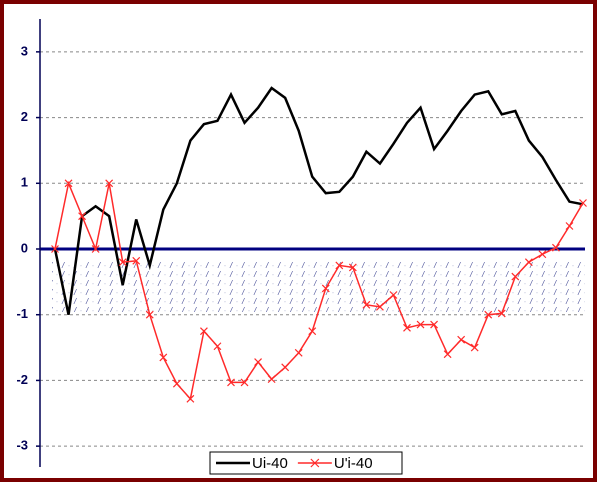 This screenshot has width=597, height=482. Describe the element at coordinates (24, 182) in the screenshot. I see `y-tick-label: 1` at that location.